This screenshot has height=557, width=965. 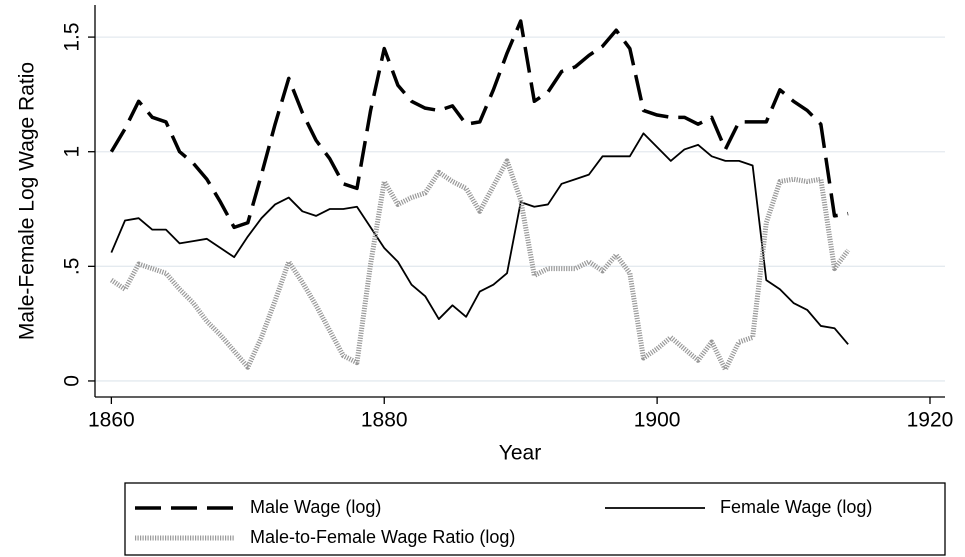 I want to click on legend-label: Male Wage (log), so click(x=315, y=507).